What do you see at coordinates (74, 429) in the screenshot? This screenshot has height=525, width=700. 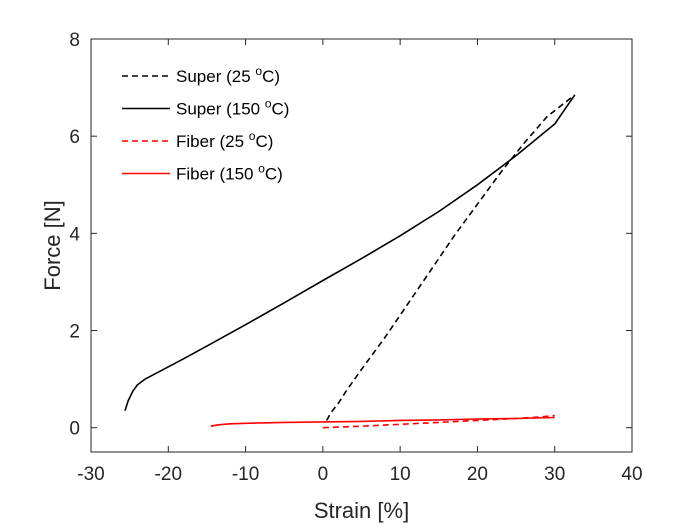 I see `y-tick-label: 0` at bounding box center [74, 429].